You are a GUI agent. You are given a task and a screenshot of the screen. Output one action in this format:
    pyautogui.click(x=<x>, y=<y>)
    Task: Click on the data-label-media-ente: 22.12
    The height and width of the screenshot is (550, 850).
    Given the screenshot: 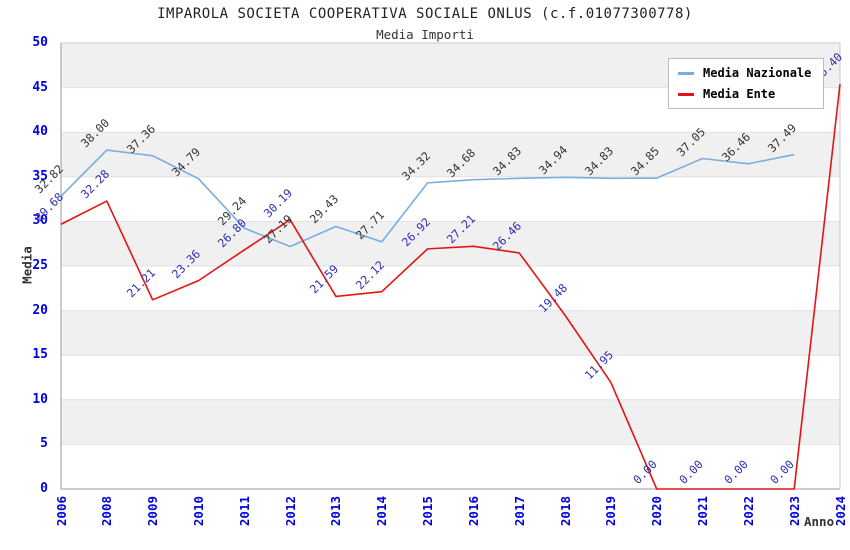 What is the action you would take?
    pyautogui.click(x=369, y=274)
    